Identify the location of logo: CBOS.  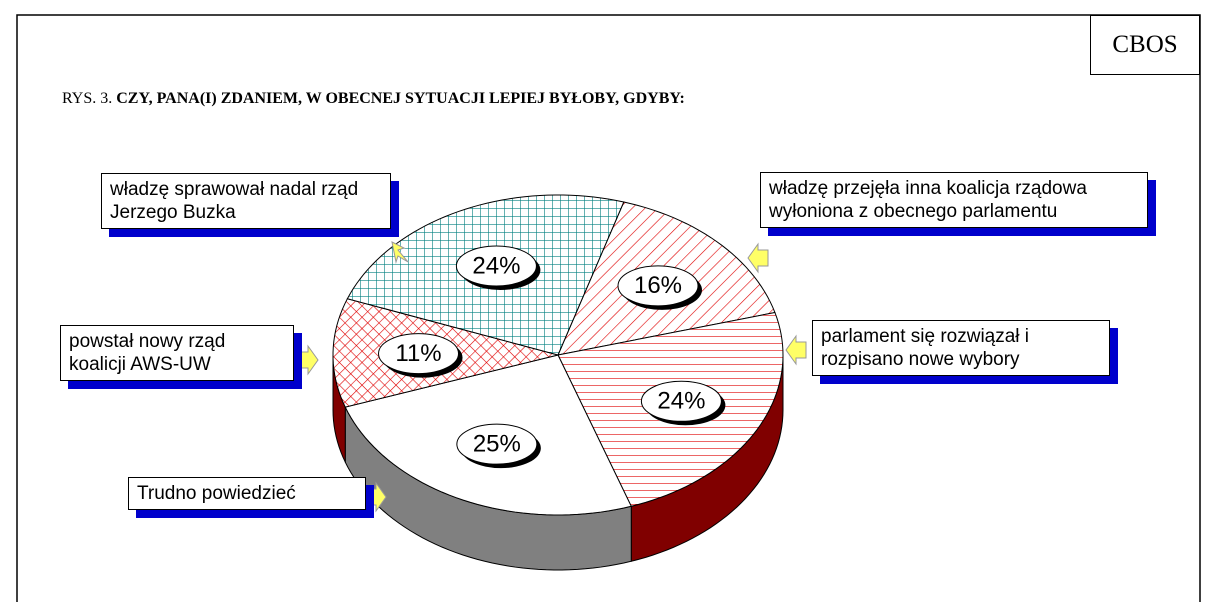
(1145, 45).